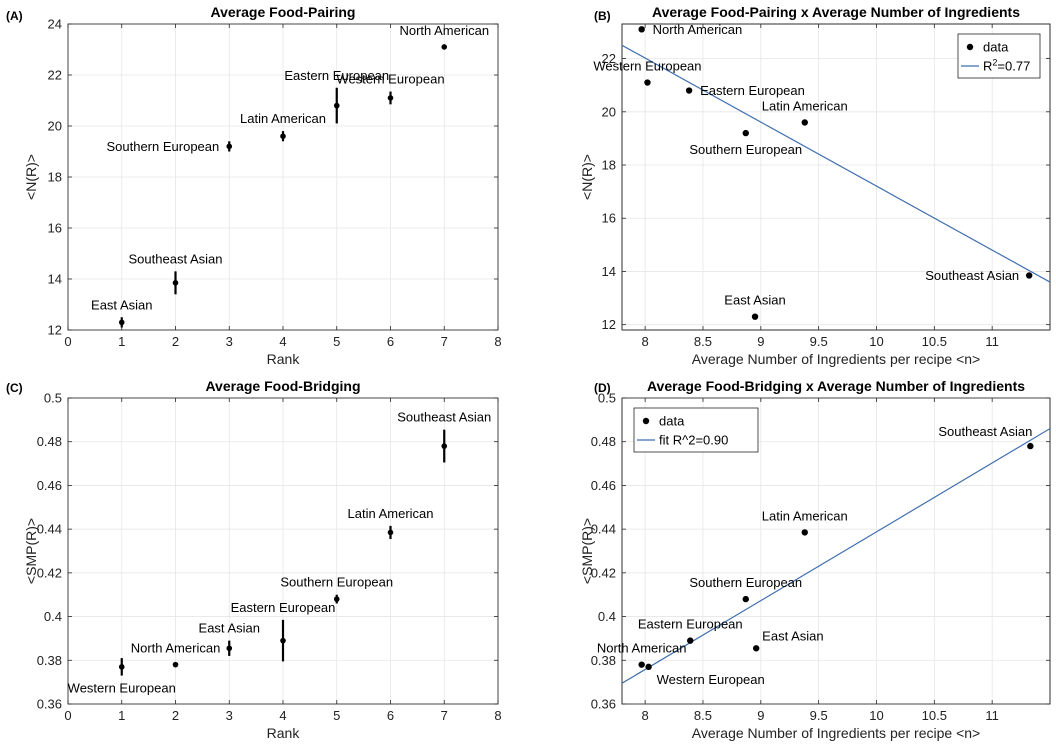 This screenshot has height=747, width=1056. I want to click on x-tick-label: 9.5, so click(819, 715).